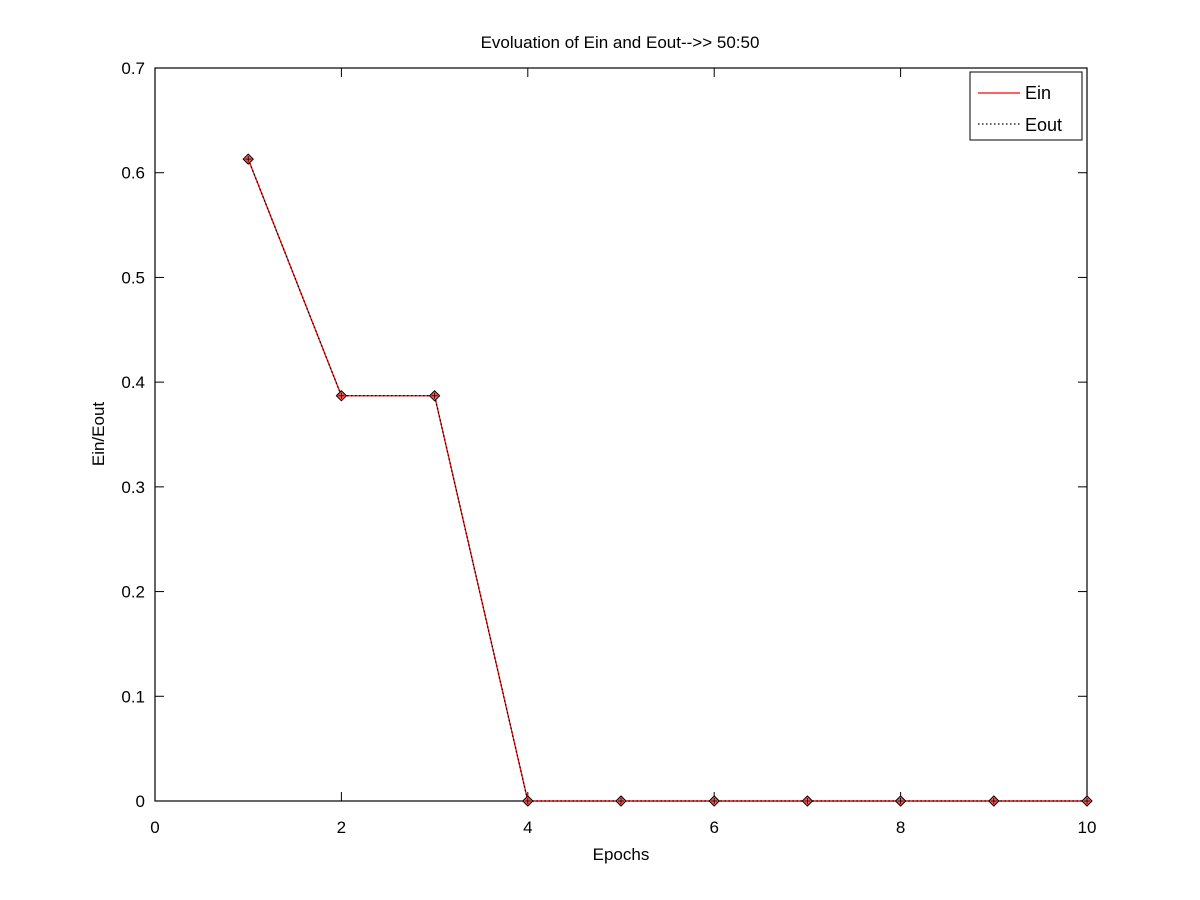 The height and width of the screenshot is (900, 1200). I want to click on x-tick-label: 2, so click(341, 827).